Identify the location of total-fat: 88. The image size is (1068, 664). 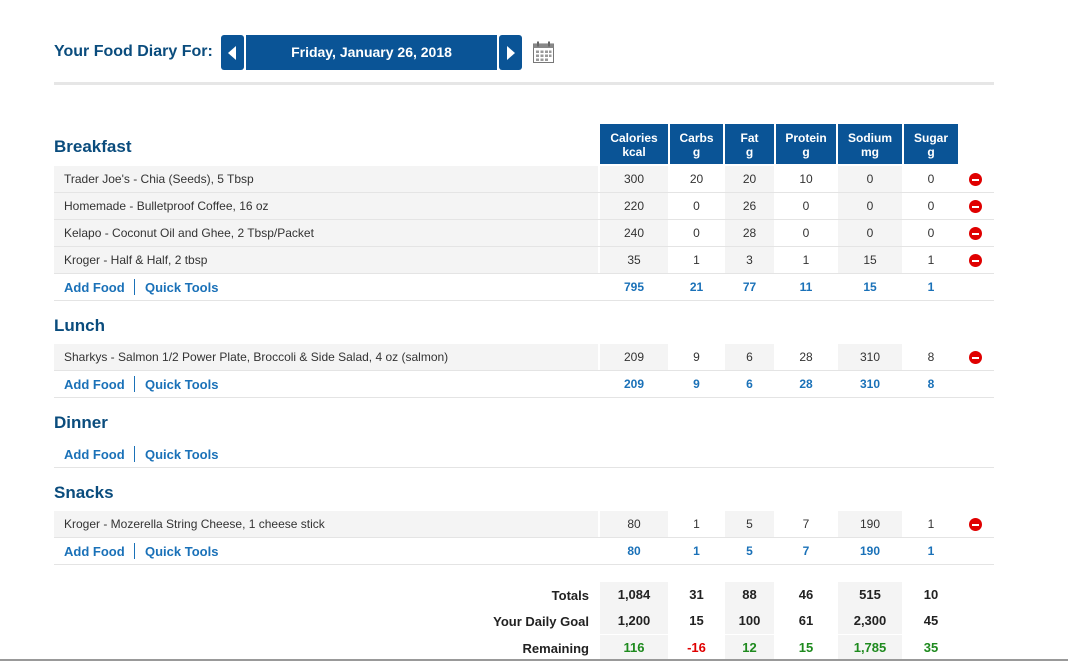
(749, 595).